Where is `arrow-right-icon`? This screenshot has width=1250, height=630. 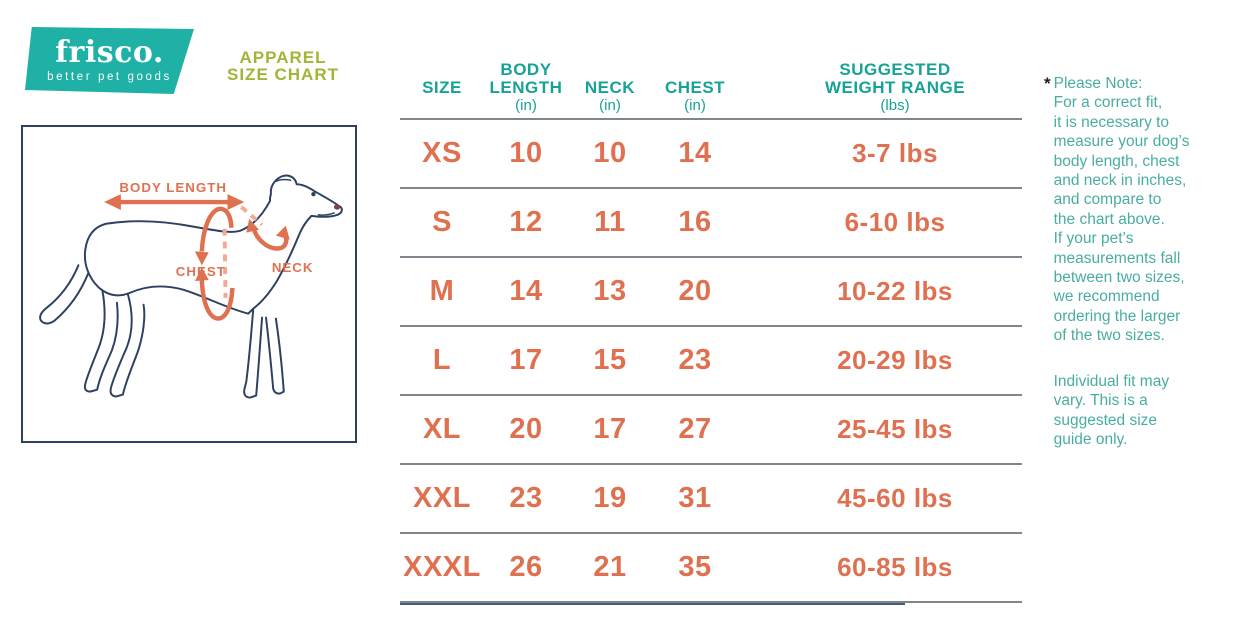
arrow-right-icon is located at coordinates (236, 202).